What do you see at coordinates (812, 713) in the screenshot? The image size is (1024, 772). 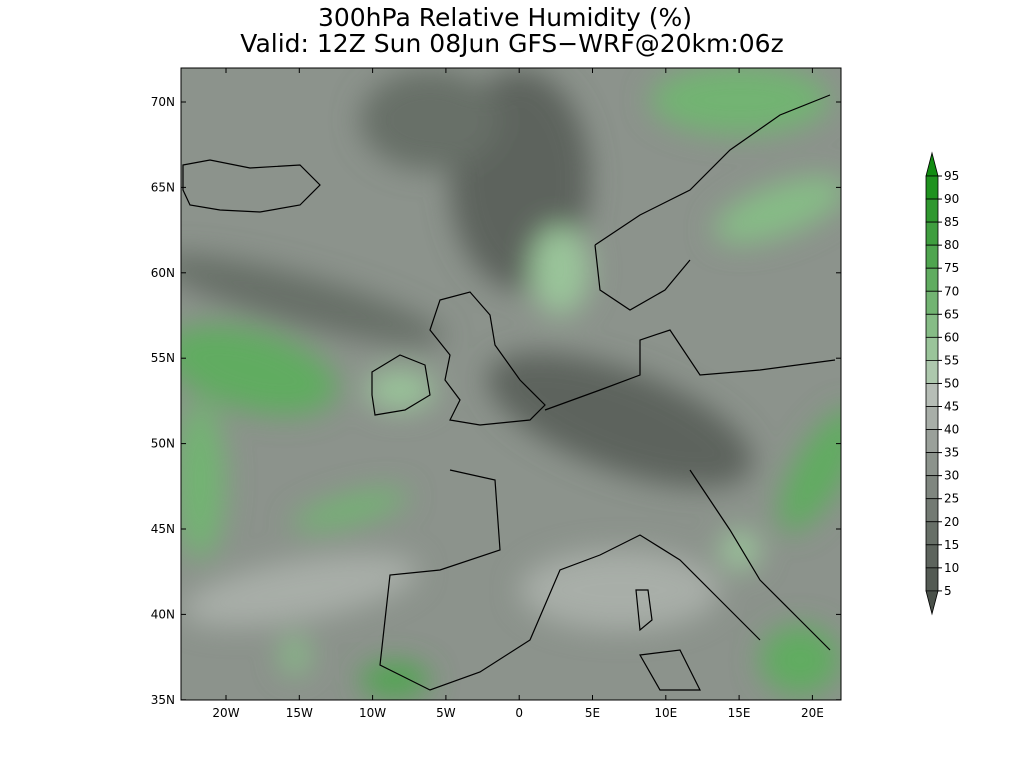 I see `longitude-label: 20E` at bounding box center [812, 713].